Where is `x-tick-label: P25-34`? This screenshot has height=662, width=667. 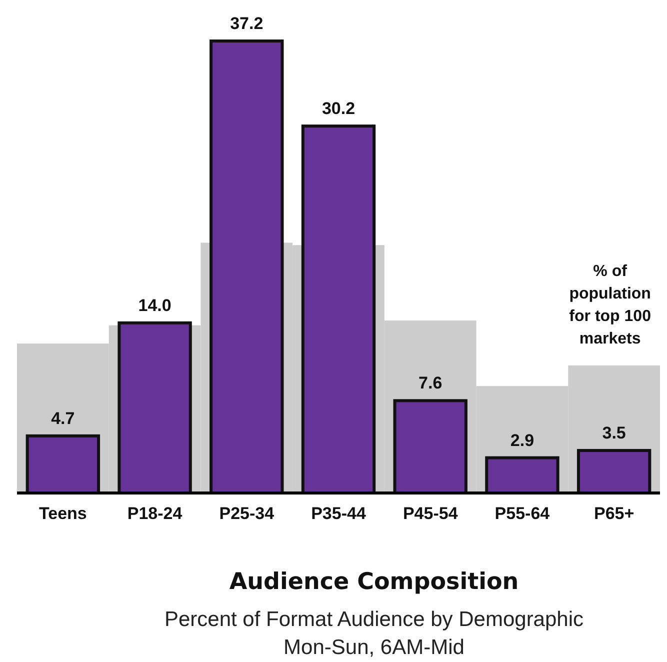 x-tick-label: P25-34 is located at coordinates (247, 514).